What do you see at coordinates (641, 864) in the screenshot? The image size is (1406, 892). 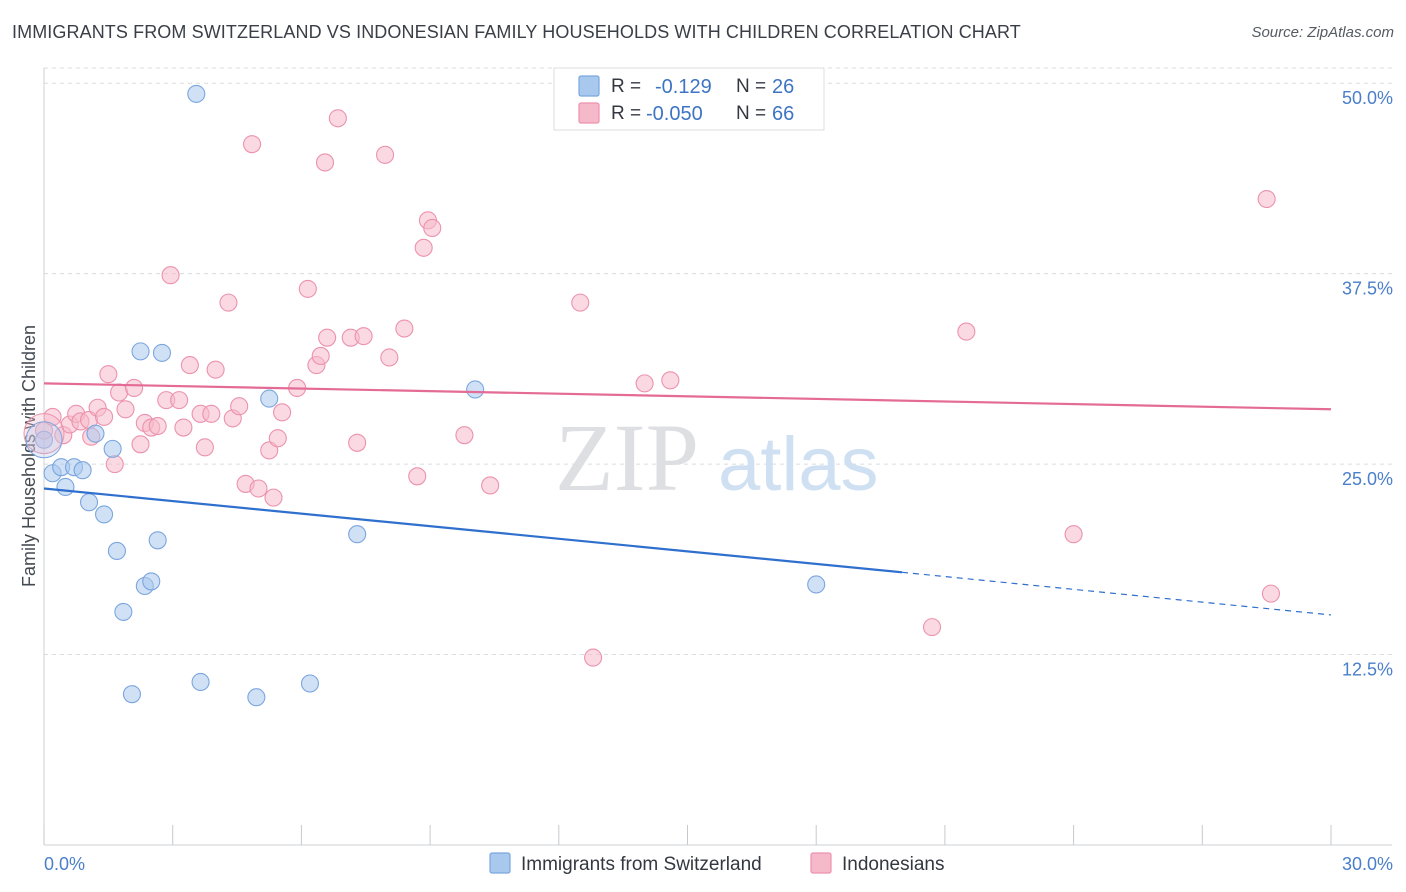 I see `legend-label-switzerland: Immigrants from Switzerland` at bounding box center [641, 864].